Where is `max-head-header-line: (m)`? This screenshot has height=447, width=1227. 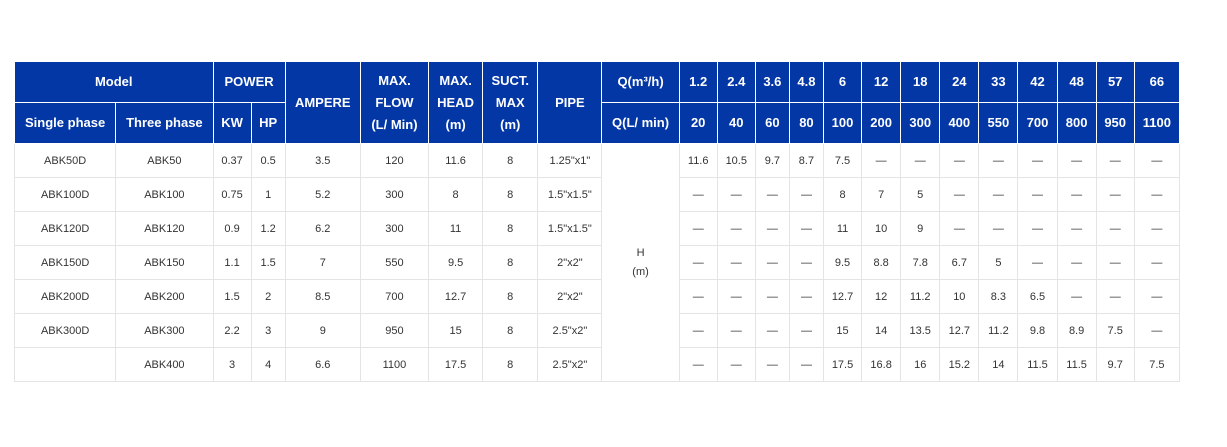 max-head-header-line: (m) is located at coordinates (455, 124).